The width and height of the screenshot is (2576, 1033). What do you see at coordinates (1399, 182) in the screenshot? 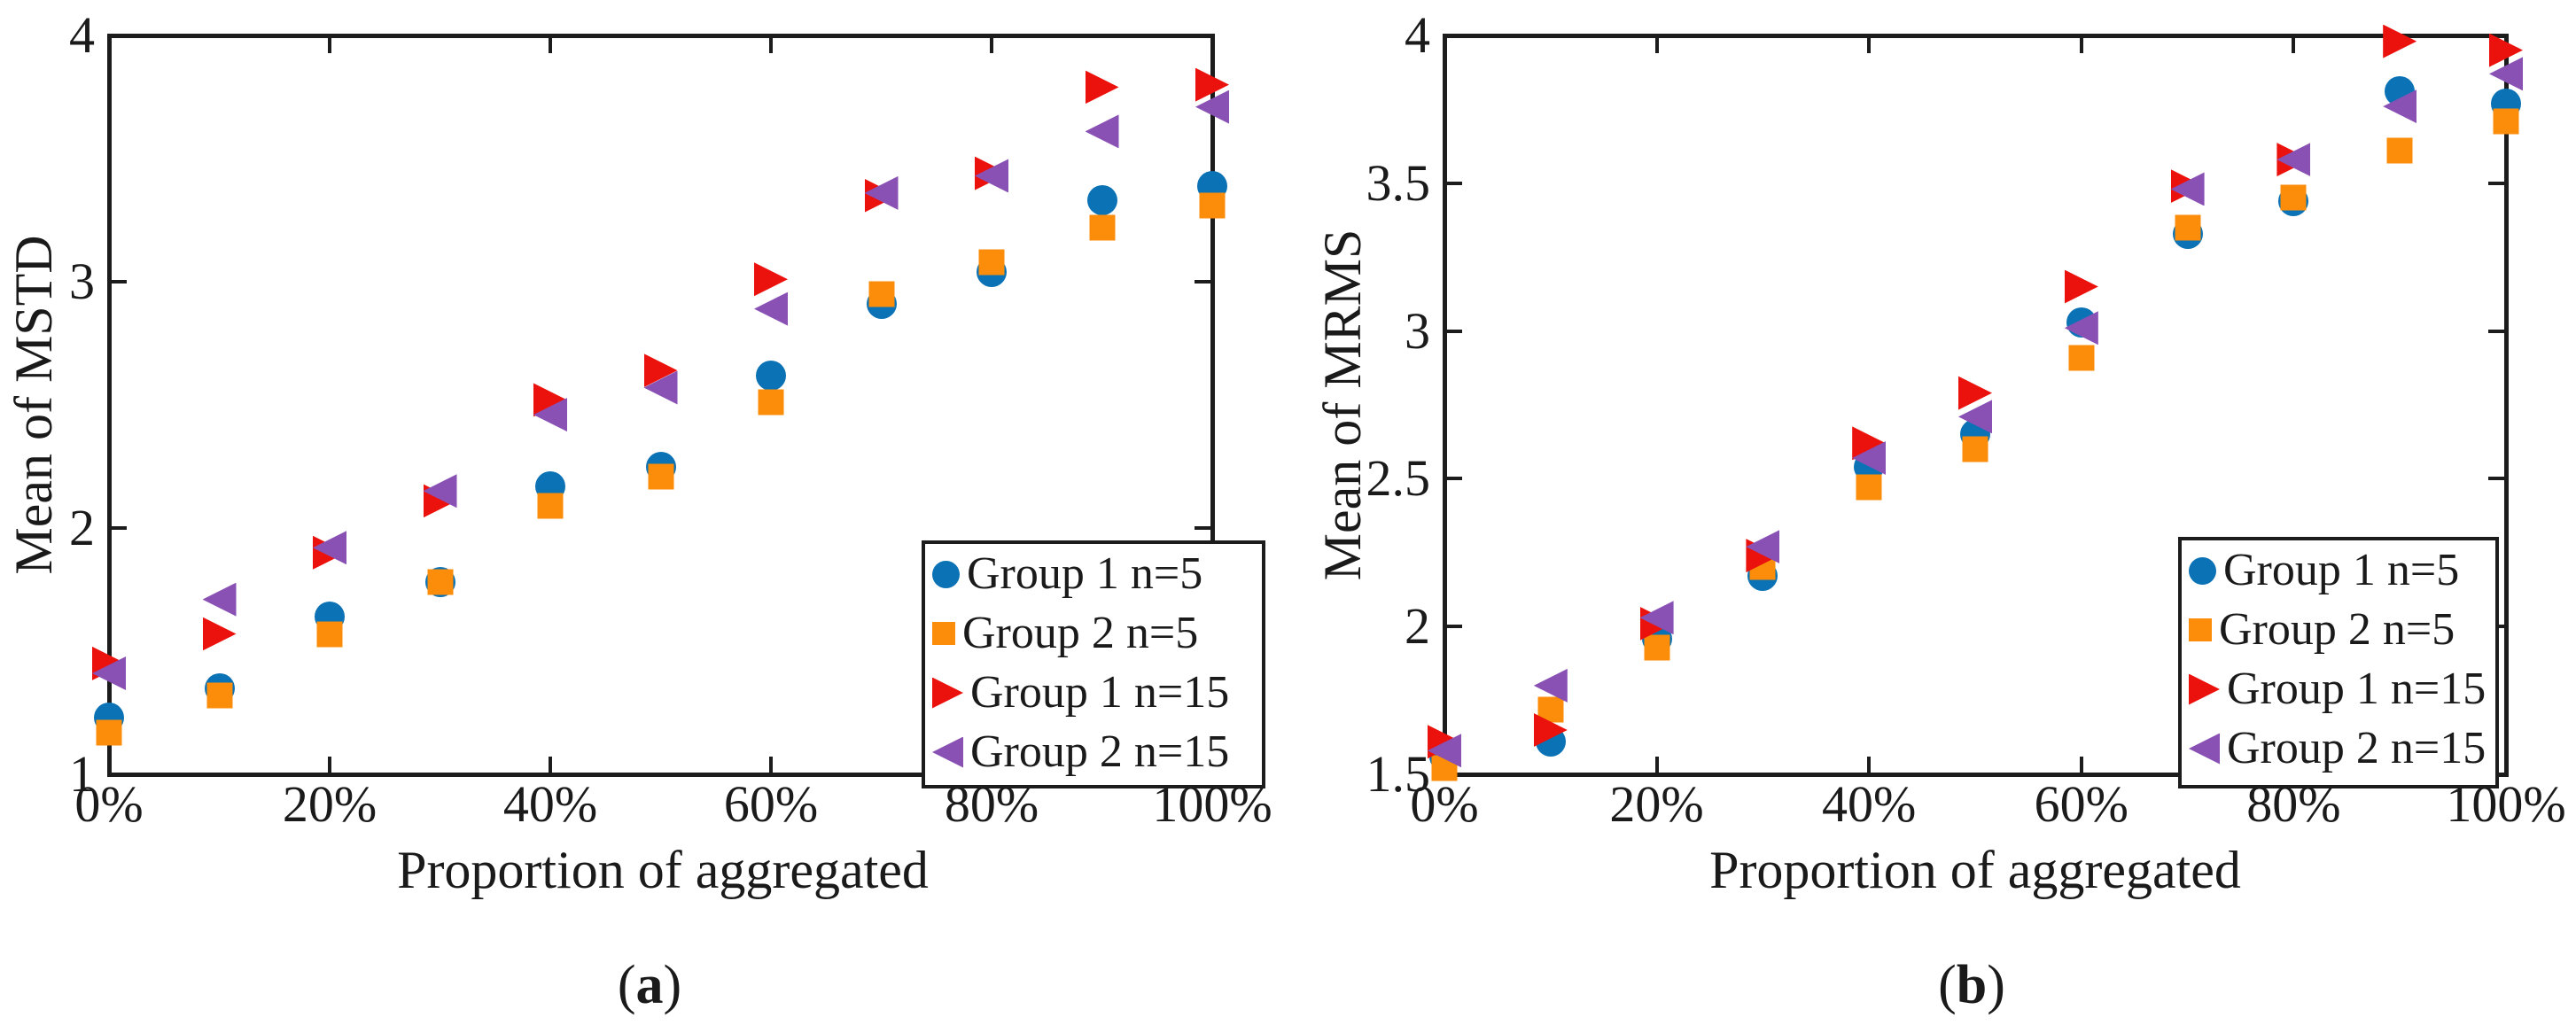
I see `y-tick-label: 3.5` at bounding box center [1399, 182].